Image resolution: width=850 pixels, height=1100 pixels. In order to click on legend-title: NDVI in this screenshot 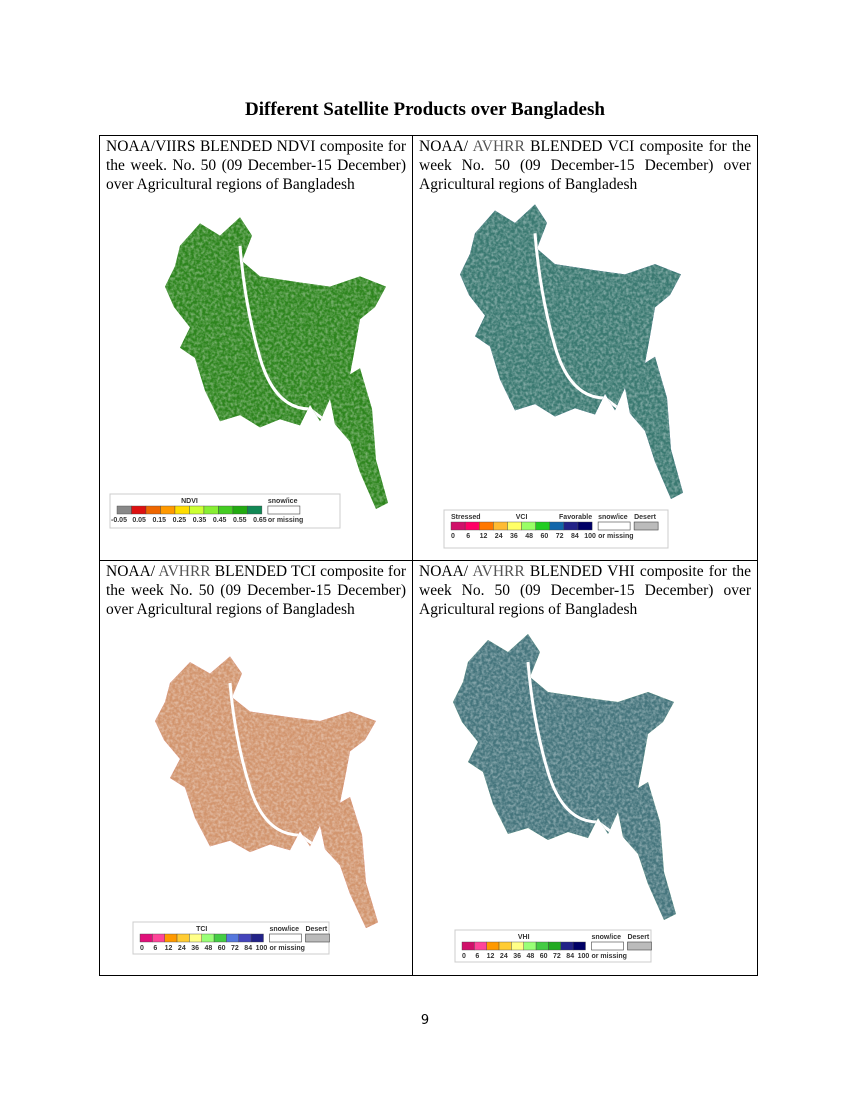, I will do `click(189, 501)`.